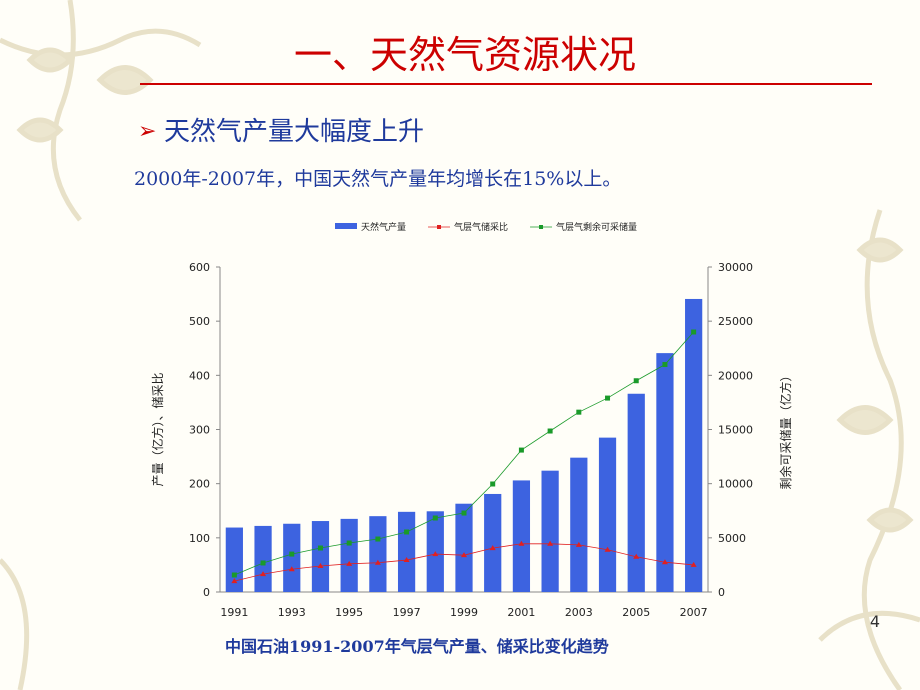  Describe the element at coordinates (636, 612) in the screenshot. I see `x-tick-label: 2005` at that location.